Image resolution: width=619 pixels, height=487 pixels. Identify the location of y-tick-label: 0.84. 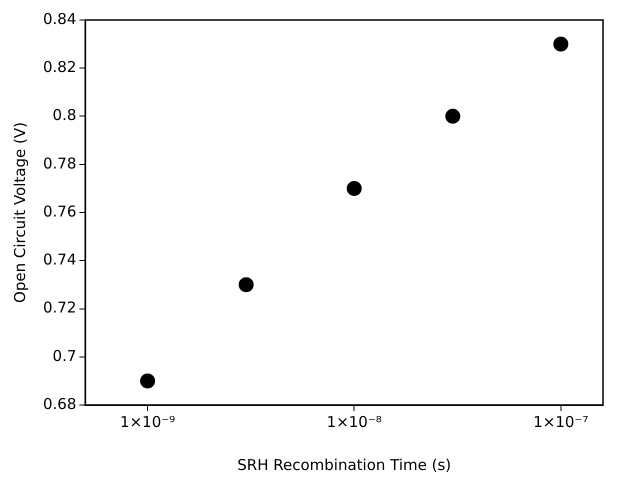
(59, 19).